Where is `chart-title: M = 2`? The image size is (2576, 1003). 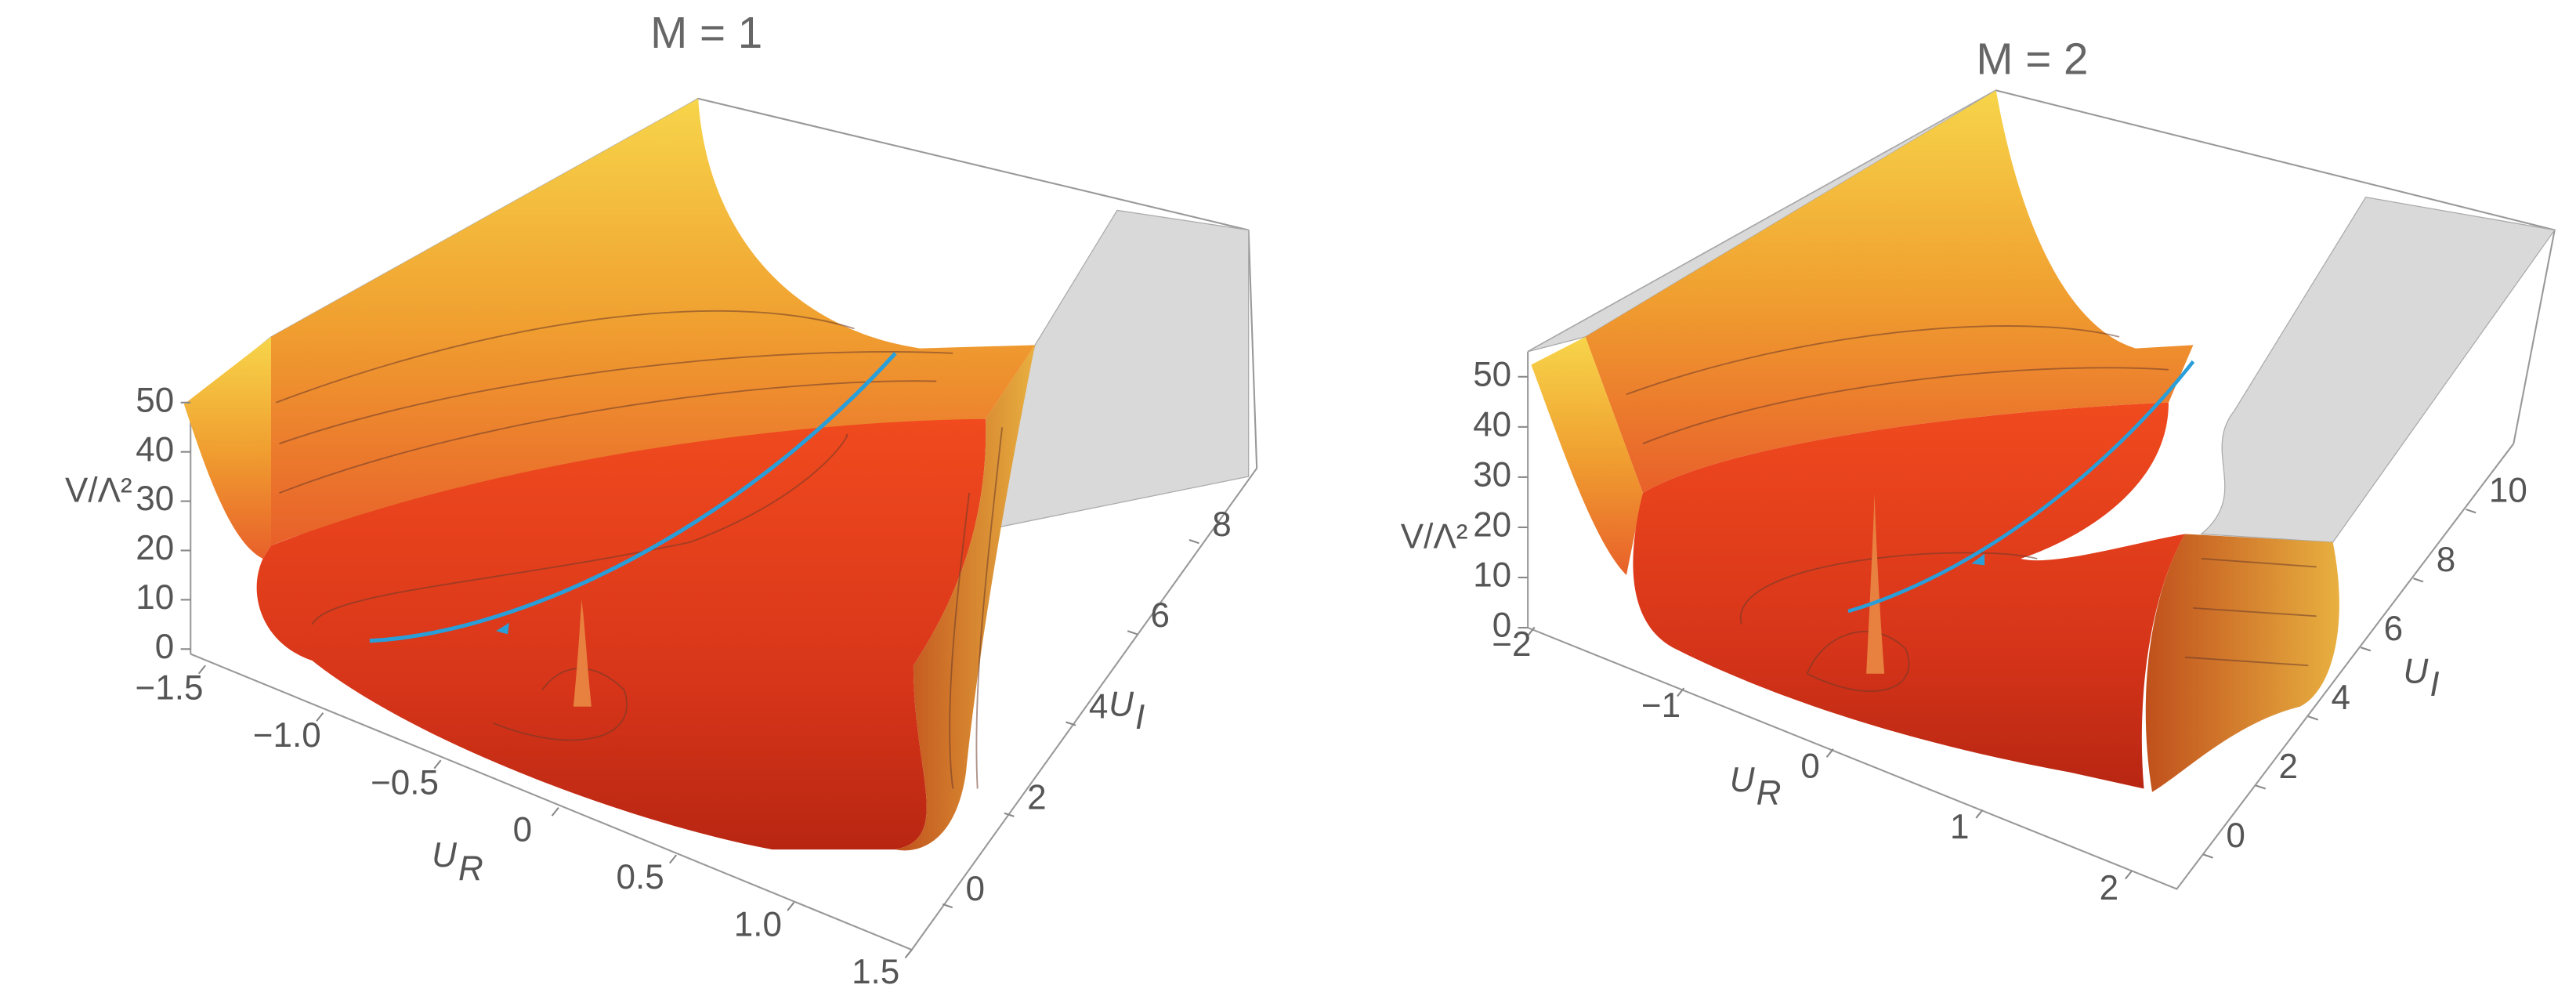 chart-title: M = 2 is located at coordinates (2032, 59).